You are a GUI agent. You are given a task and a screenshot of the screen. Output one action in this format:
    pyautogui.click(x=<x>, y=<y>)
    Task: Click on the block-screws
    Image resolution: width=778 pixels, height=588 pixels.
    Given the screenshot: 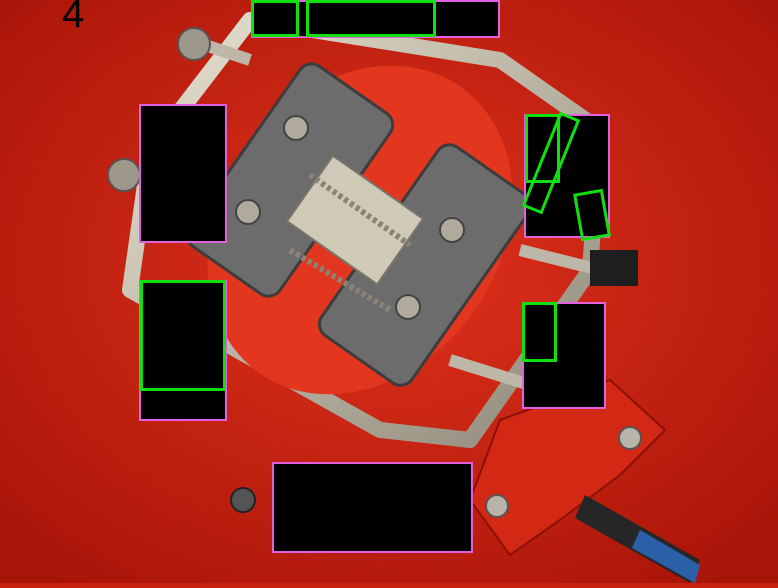 What is the action you would take?
    pyautogui.click(x=350, y=217)
    